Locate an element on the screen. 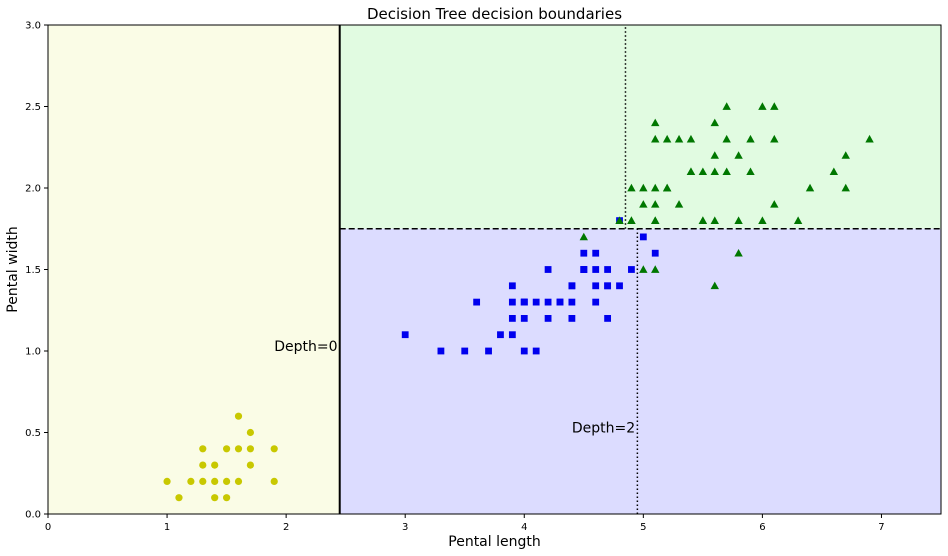  y-tick-label: 2.0 is located at coordinates (33, 189).